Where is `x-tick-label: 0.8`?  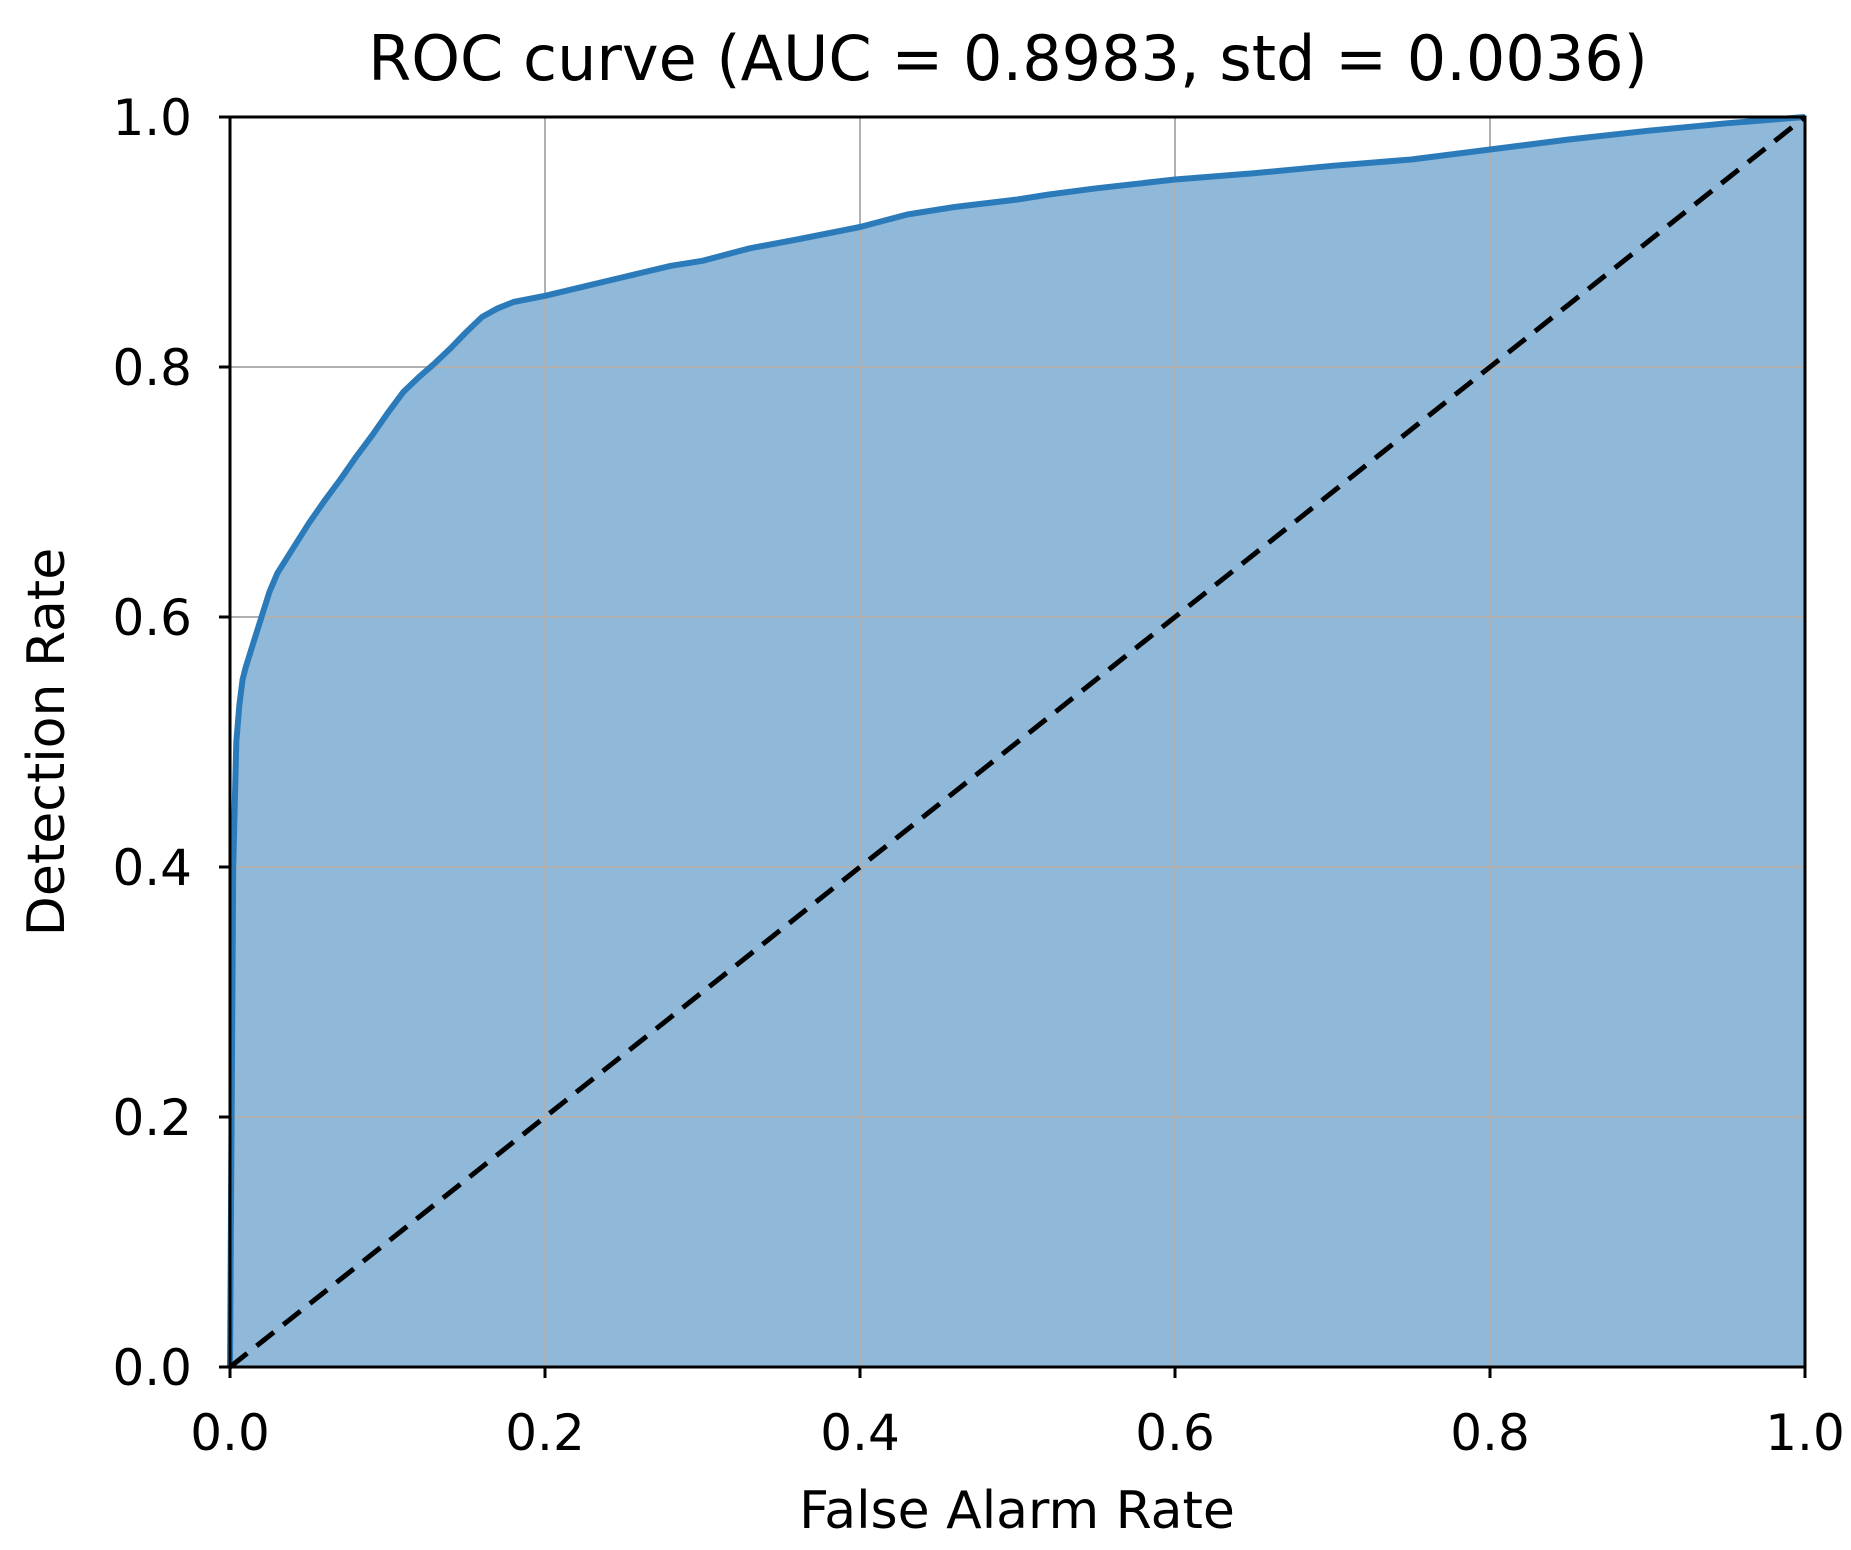
x-tick-label: 0.8 is located at coordinates (1490, 1433).